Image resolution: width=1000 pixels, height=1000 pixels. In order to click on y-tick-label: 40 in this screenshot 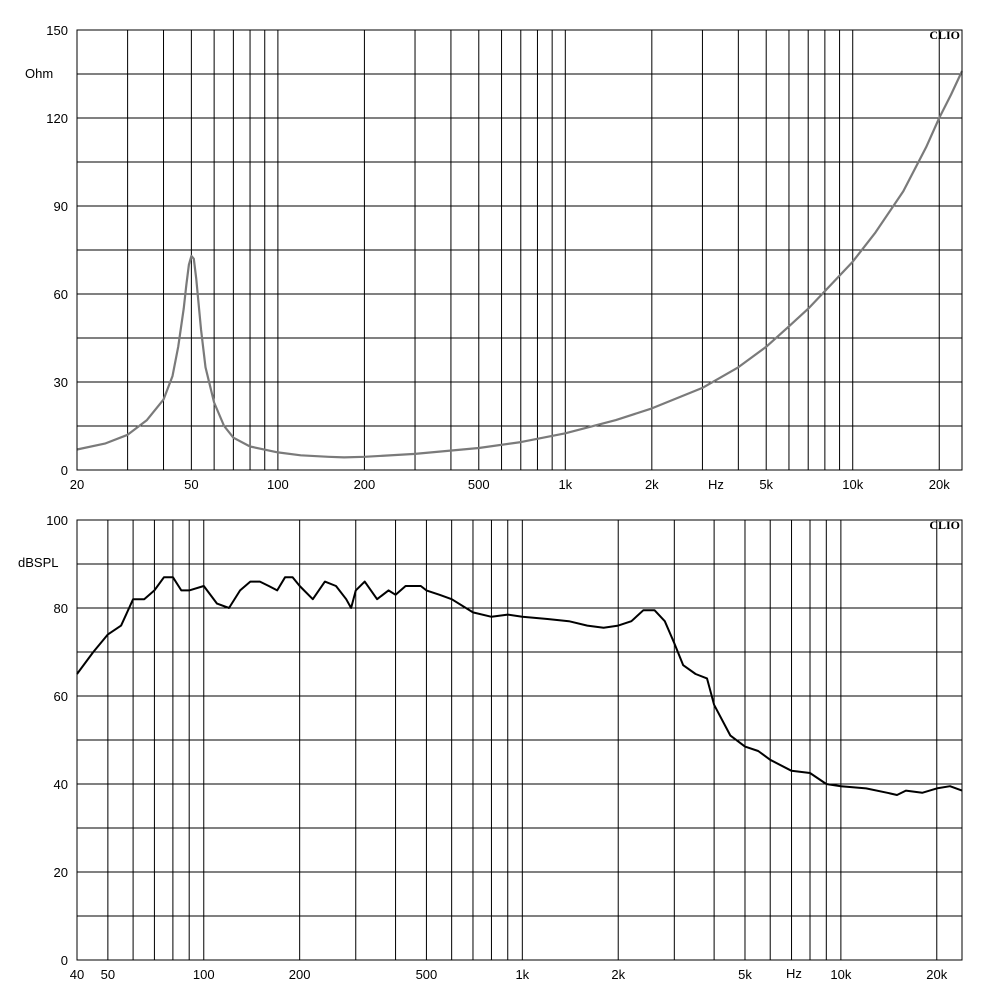, I will do `click(61, 784)`.